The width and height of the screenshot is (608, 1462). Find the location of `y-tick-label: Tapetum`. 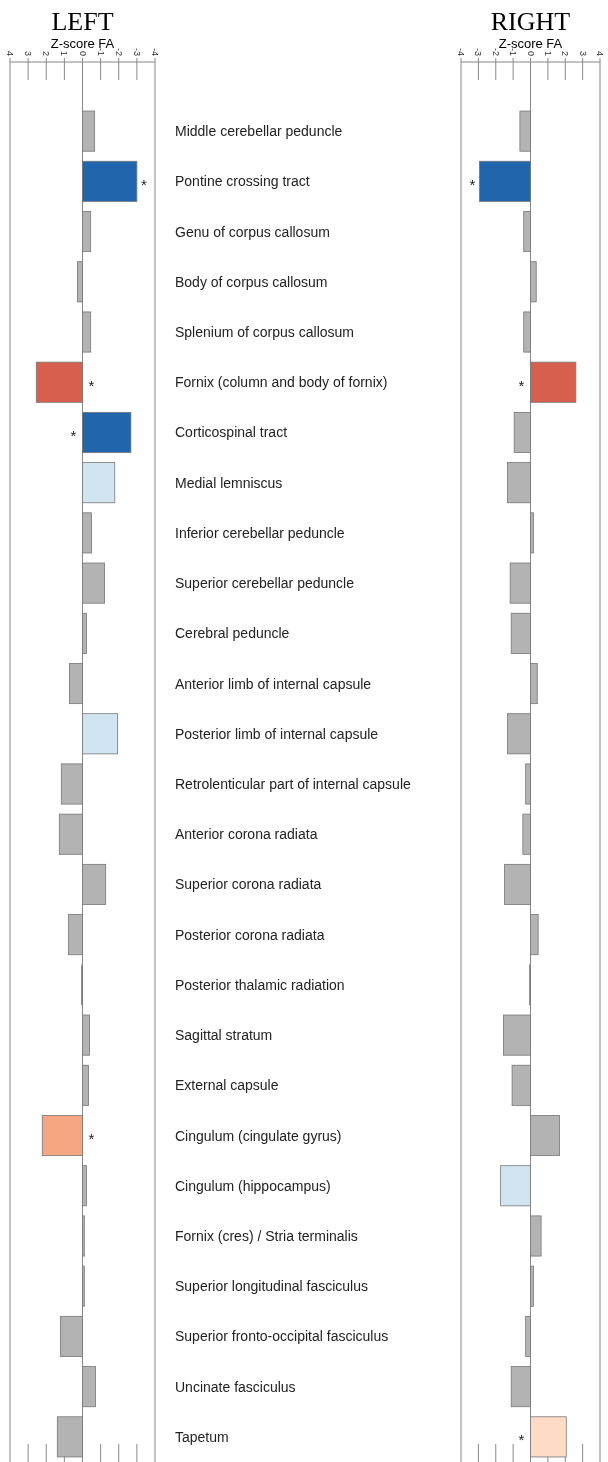

y-tick-label: Tapetum is located at coordinates (202, 1436).